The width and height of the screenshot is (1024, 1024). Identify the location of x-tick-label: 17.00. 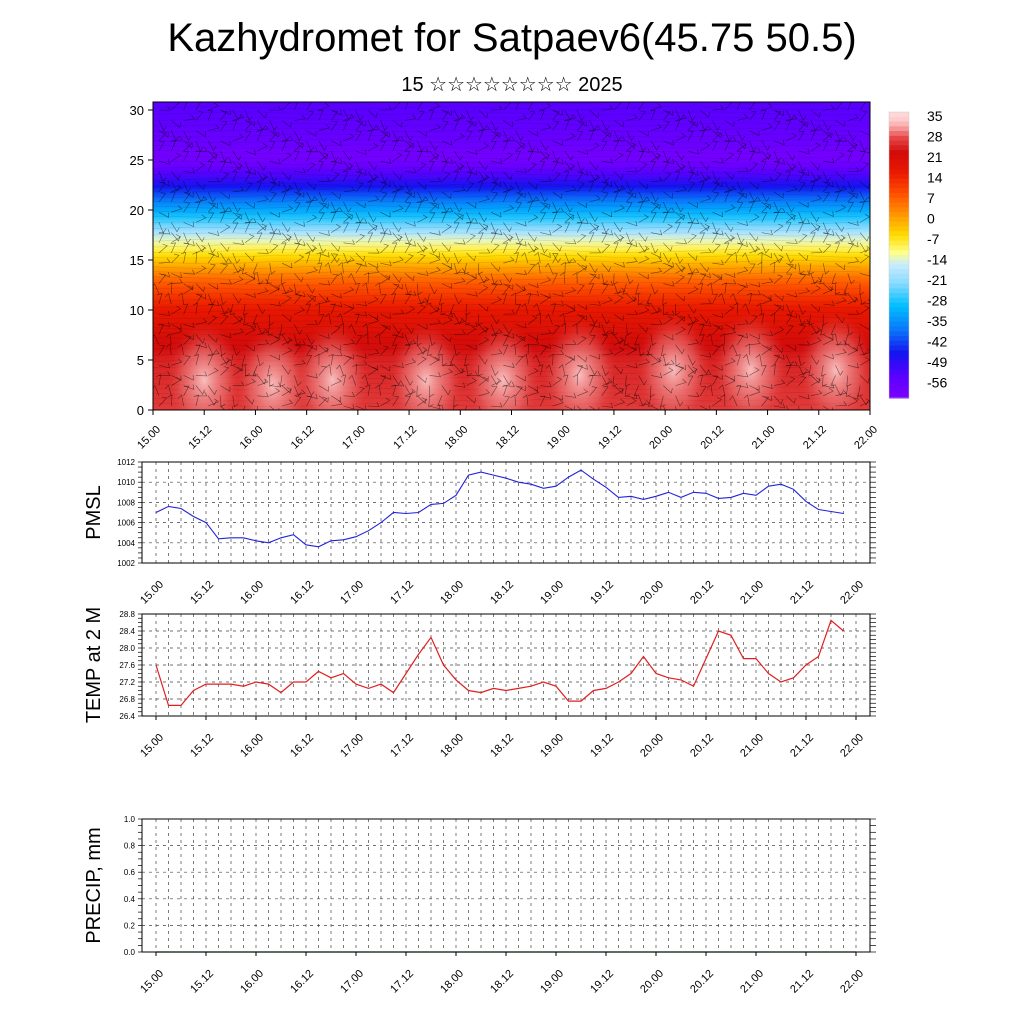
(352, 593).